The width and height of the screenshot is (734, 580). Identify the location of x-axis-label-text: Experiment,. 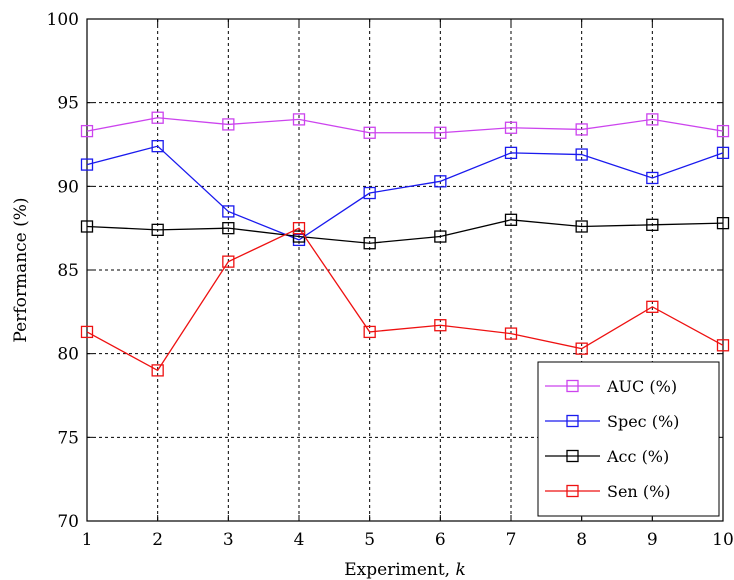
(399, 570).